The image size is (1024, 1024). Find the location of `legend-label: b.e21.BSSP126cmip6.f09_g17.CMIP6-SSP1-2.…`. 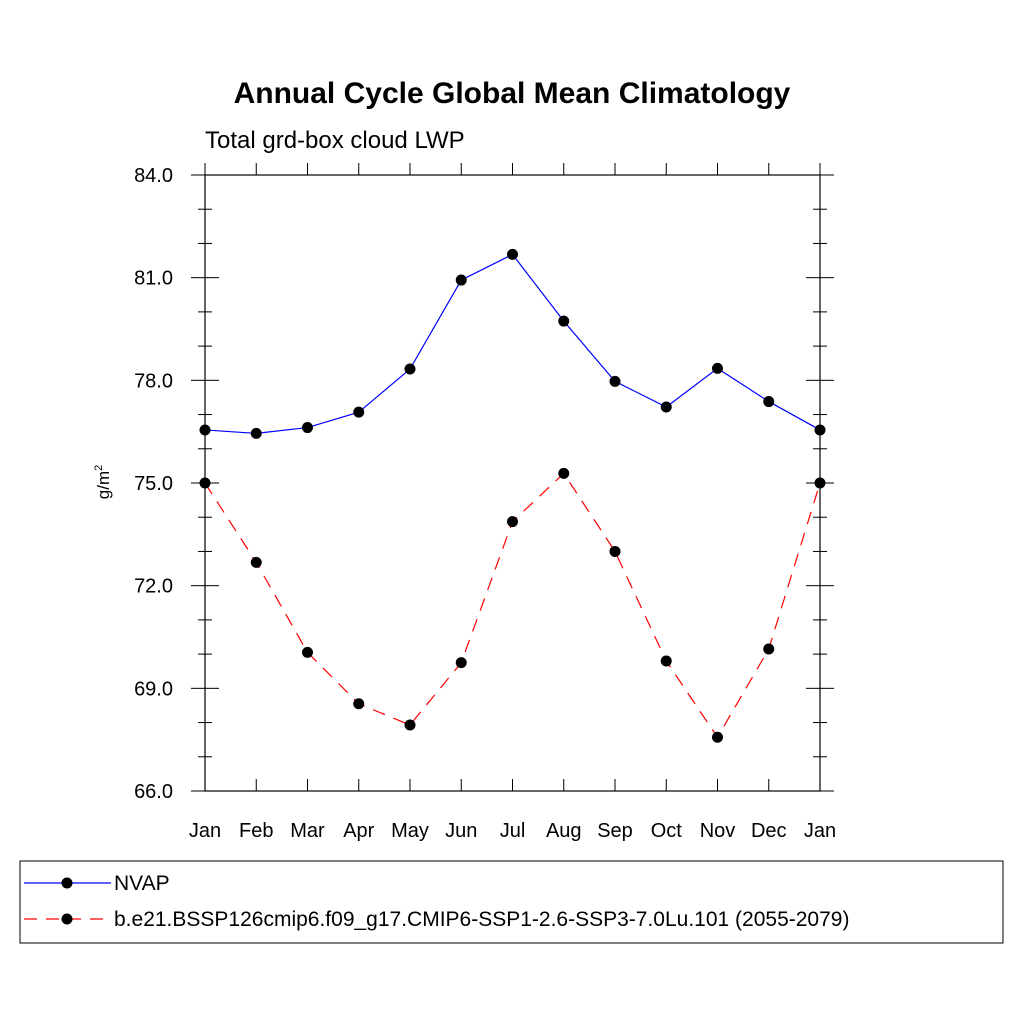

legend-label: b.e21.BSSP126cmip6.f09_g17.CMIP6-SSP1-2.… is located at coordinates (481, 919).